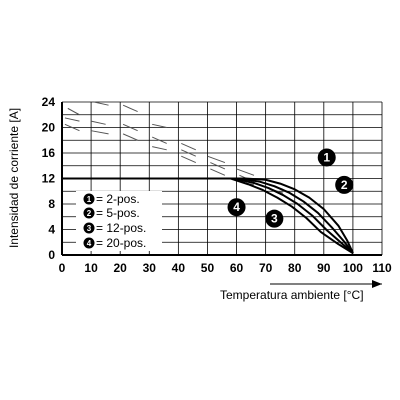 The image size is (400, 400). What do you see at coordinates (51, 230) in the screenshot?
I see `y-tick-label-1: 4` at bounding box center [51, 230].